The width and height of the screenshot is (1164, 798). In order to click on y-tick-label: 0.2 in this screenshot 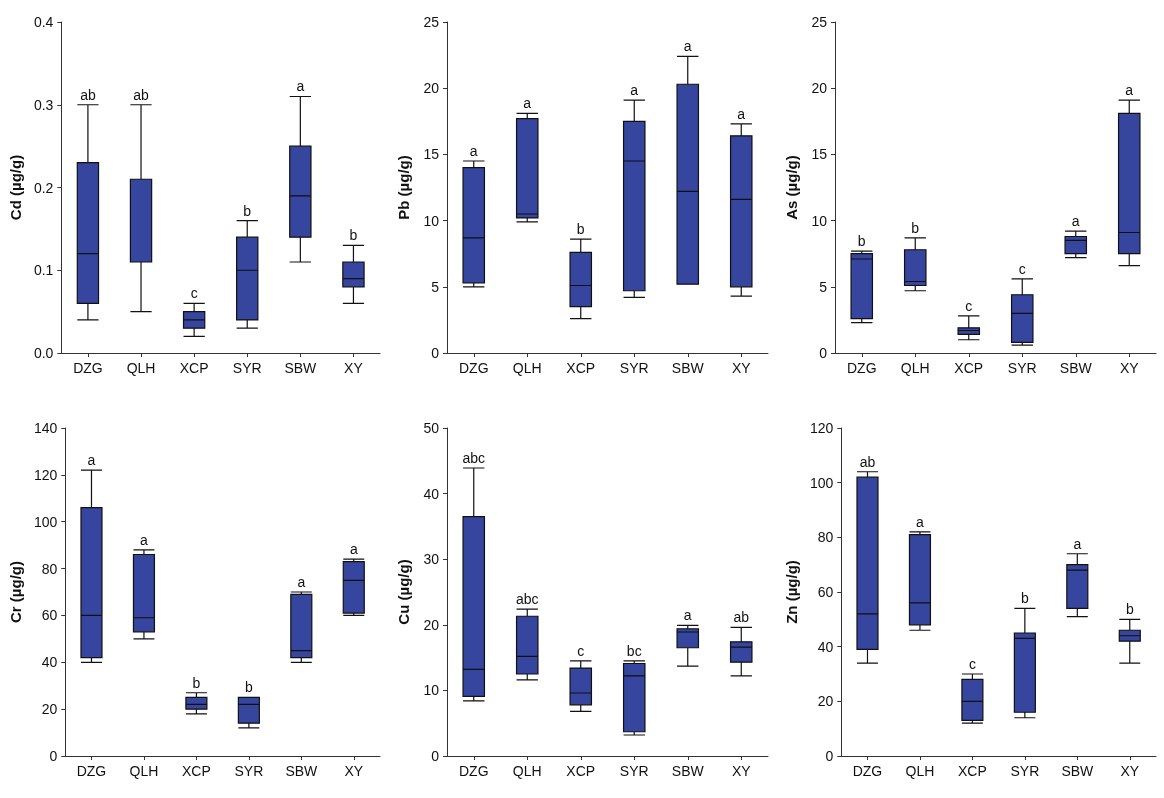, I will do `click(43, 187)`.